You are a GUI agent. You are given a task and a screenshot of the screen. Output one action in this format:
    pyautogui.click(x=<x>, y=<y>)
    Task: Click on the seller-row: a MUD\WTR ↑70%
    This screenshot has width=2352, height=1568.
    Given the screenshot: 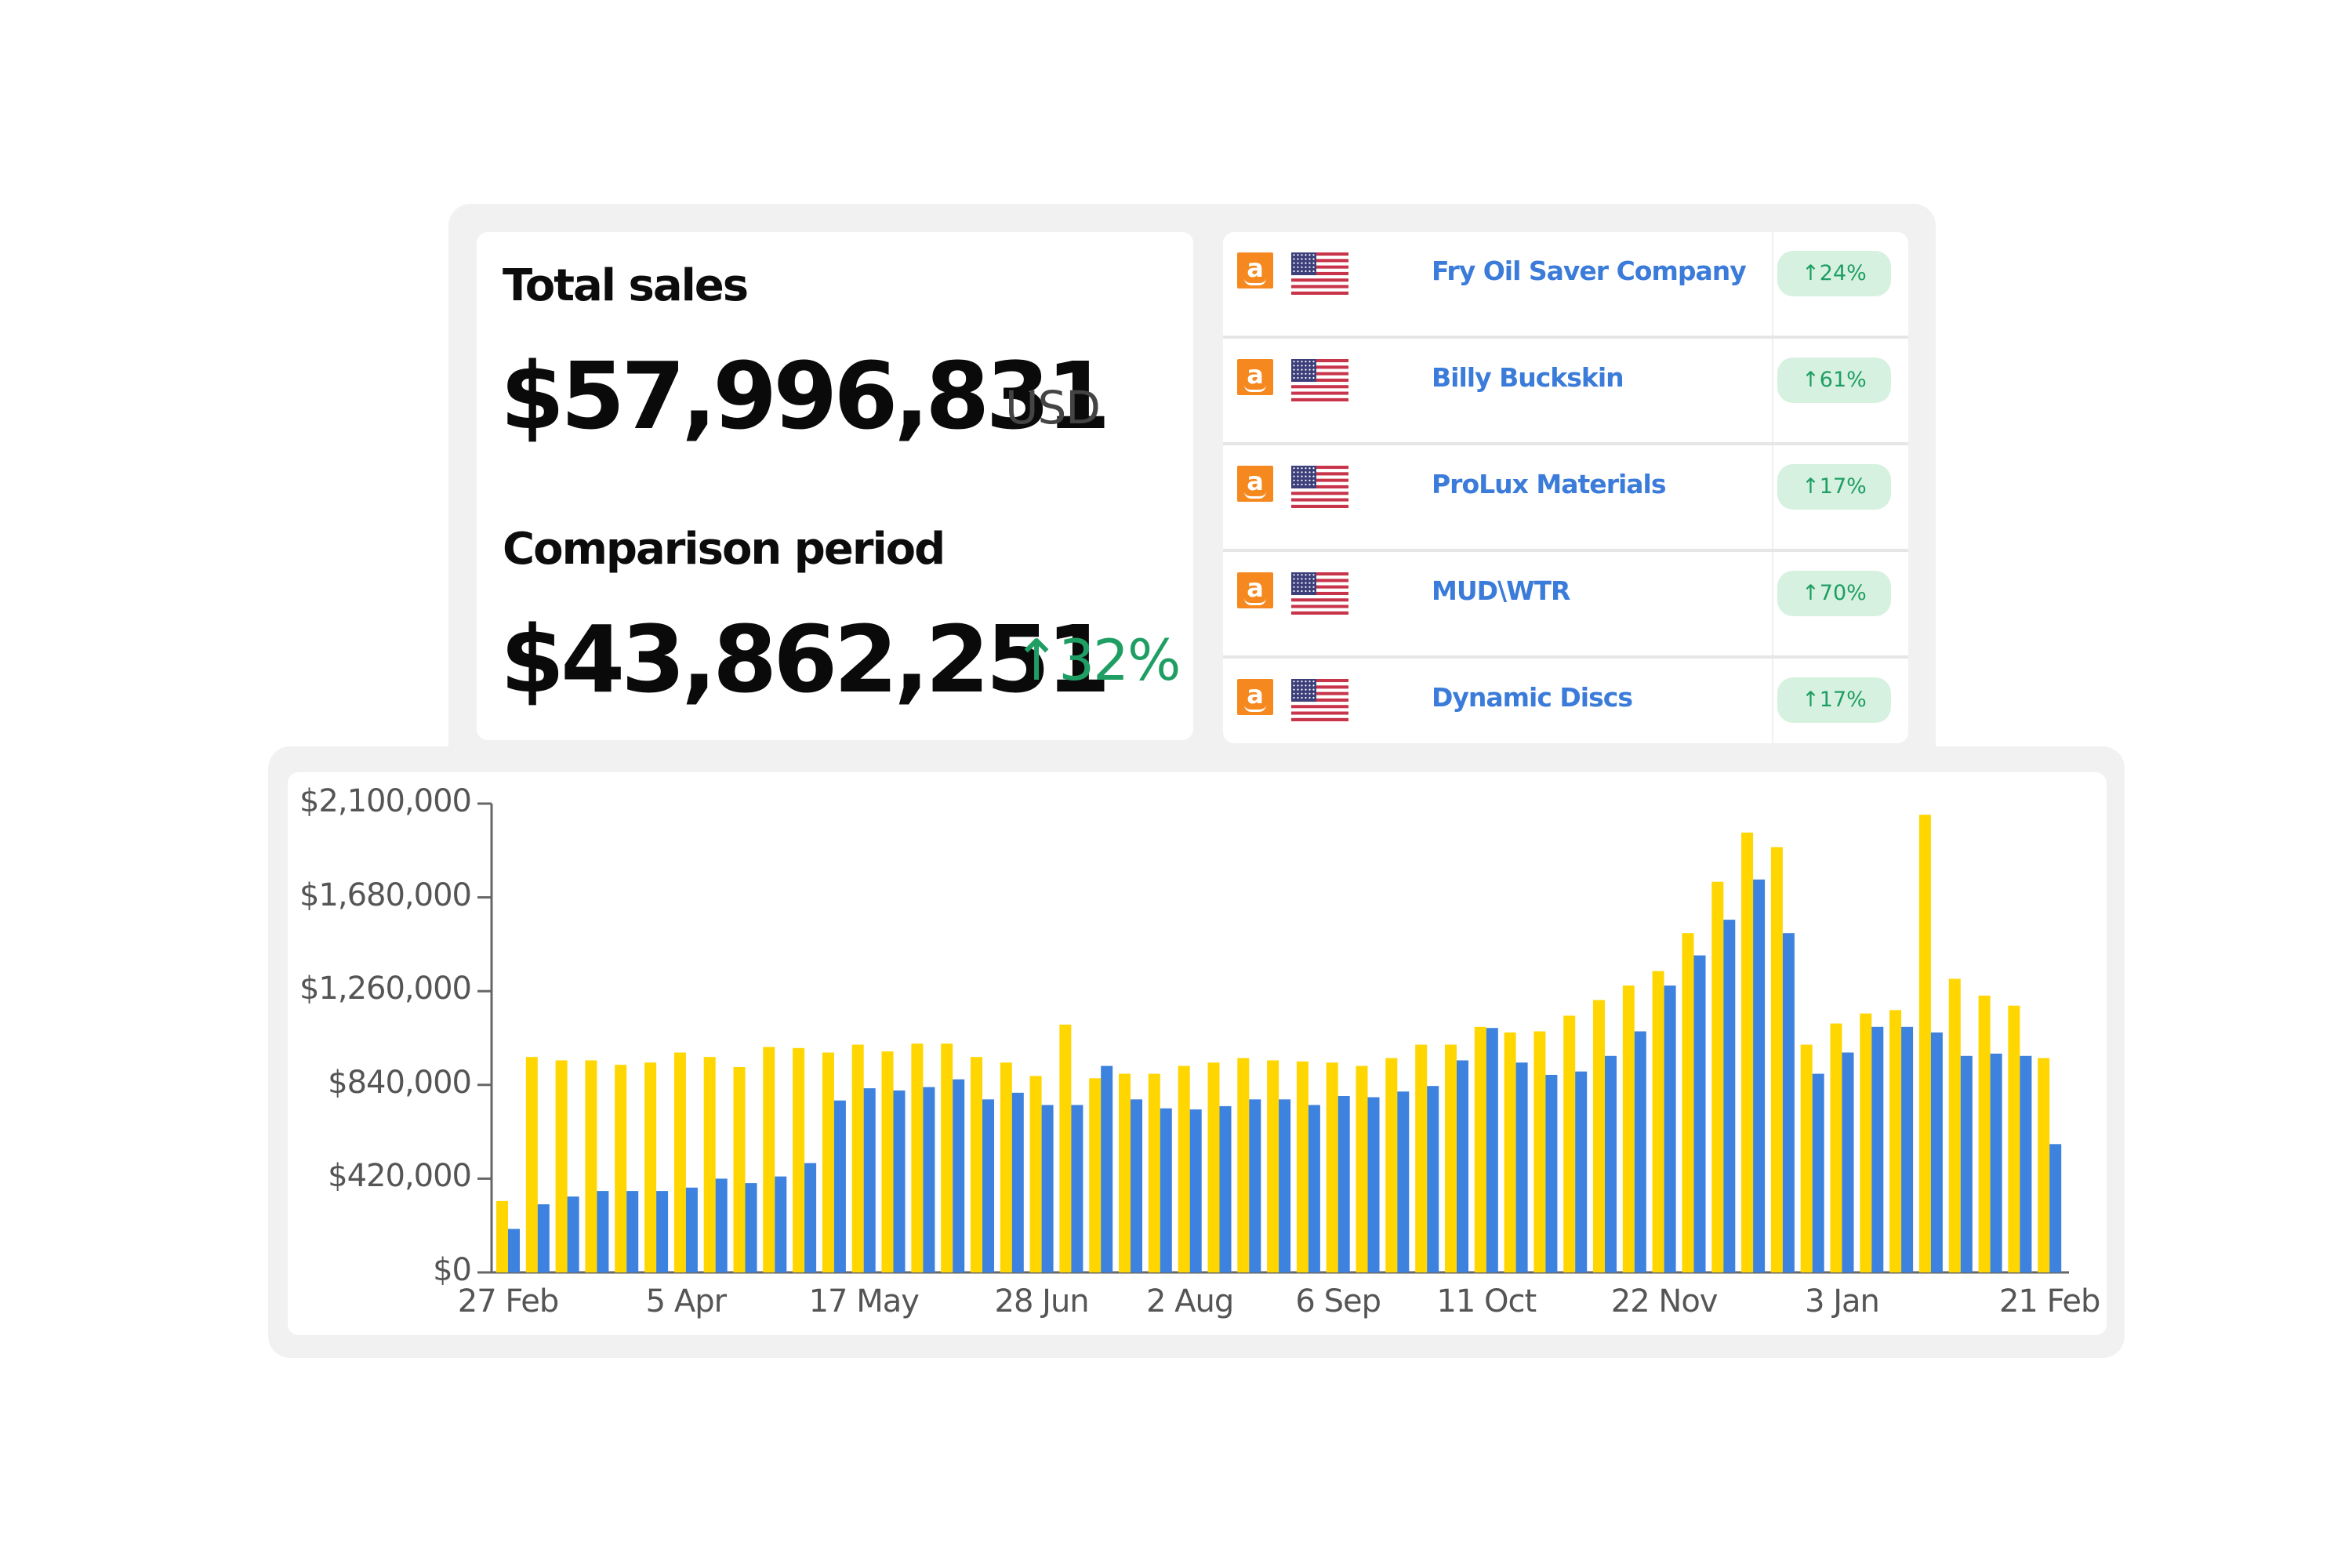 What is the action you would take?
    pyautogui.click(x=1565, y=605)
    